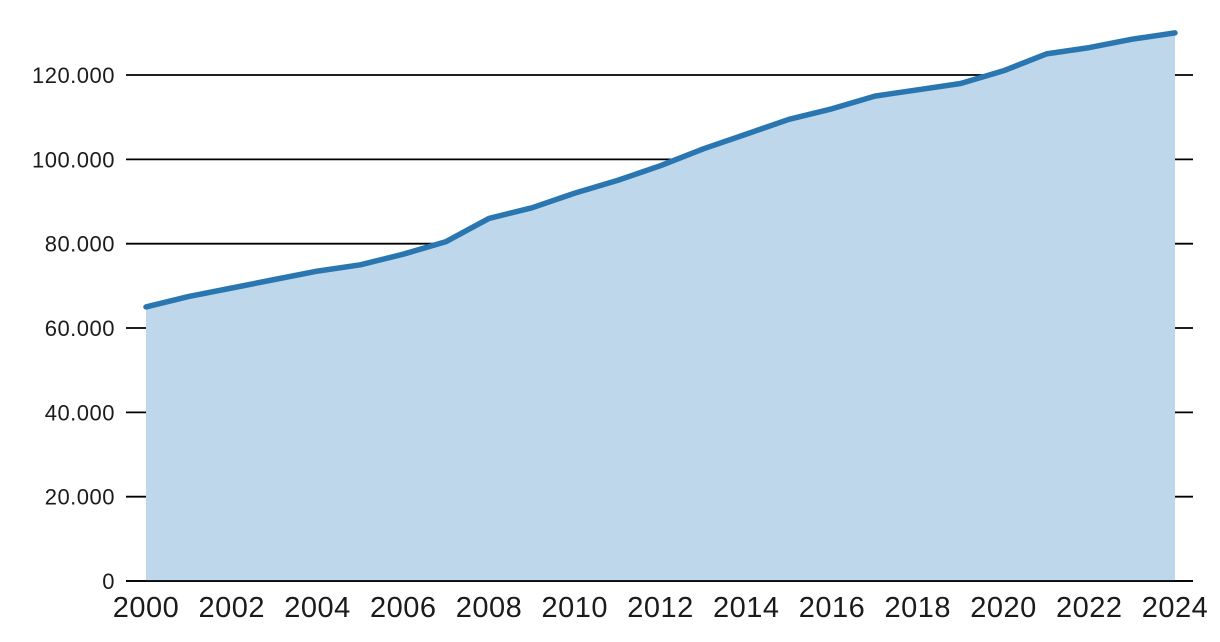 The height and width of the screenshot is (642, 1220). I want to click on y-tick-label: 80.000, so click(80, 244).